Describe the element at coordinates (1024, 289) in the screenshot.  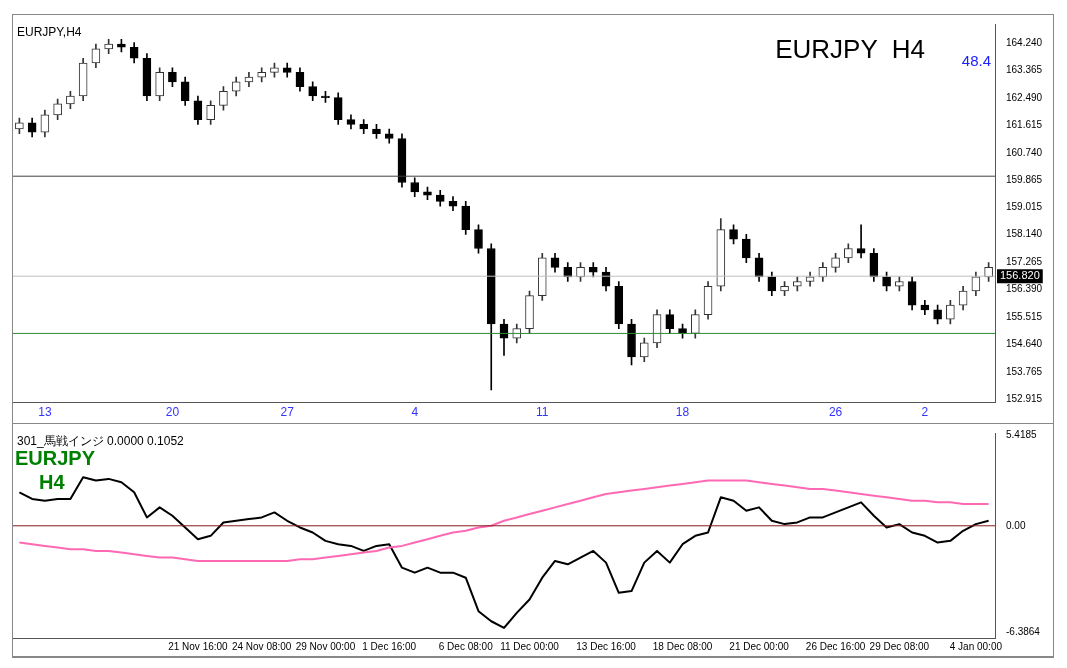
I see `y-tick-label: 156.390` at that location.